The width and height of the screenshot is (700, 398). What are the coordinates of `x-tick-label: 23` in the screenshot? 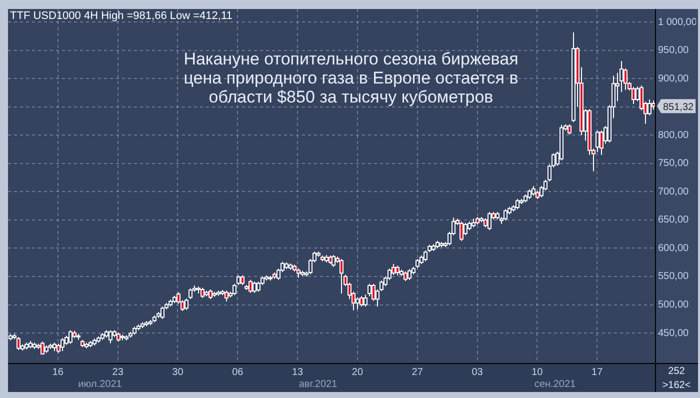 It's located at (118, 372).